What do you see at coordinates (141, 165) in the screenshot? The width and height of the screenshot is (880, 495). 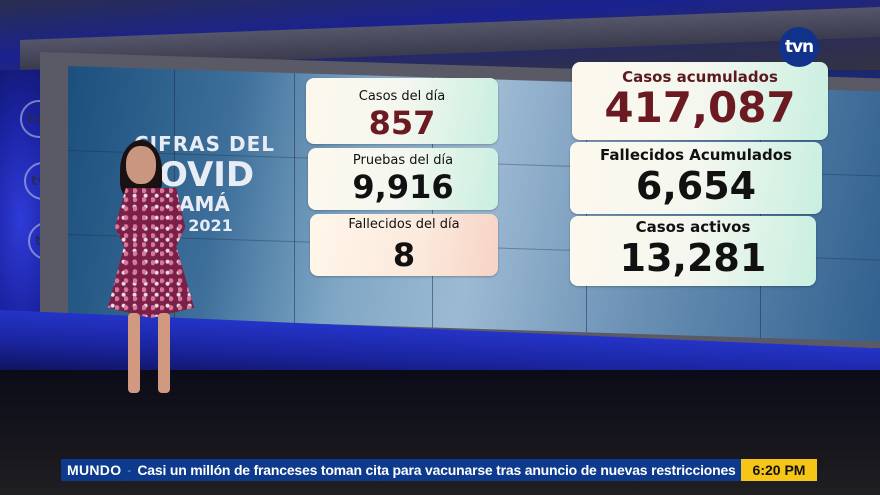 I see `presenter-head` at bounding box center [141, 165].